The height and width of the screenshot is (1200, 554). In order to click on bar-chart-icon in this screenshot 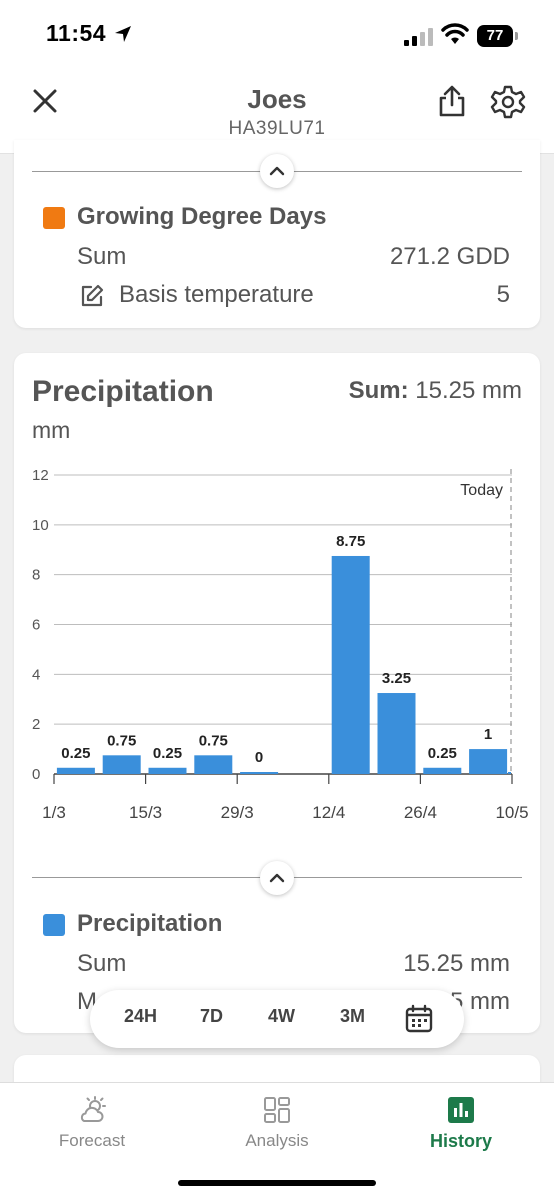, I will do `click(461, 1110)`.